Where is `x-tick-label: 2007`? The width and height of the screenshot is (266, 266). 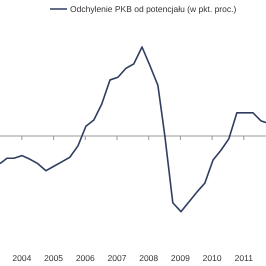
x-tick-label: 2007 is located at coordinates (117, 258).